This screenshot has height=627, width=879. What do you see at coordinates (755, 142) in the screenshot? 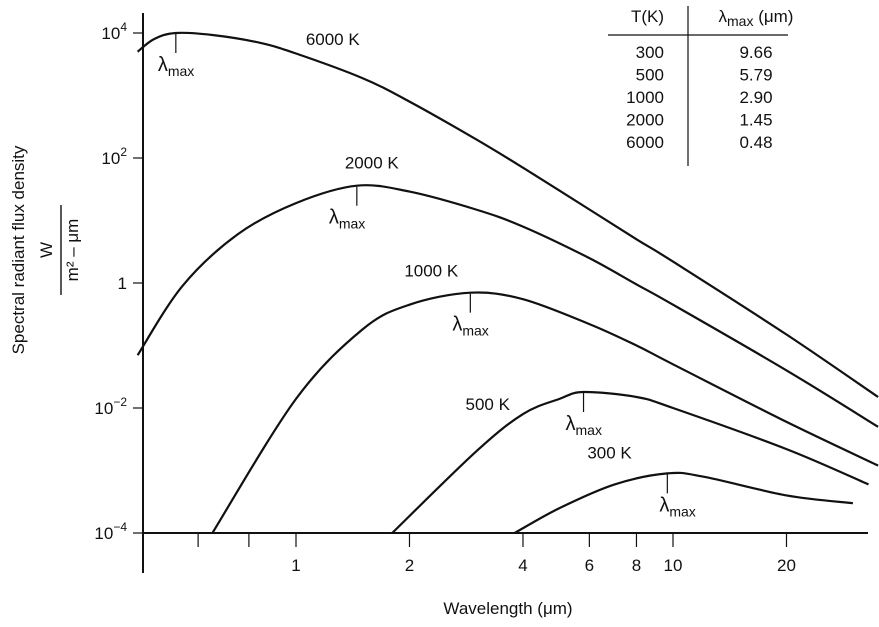
I see `table-cell-lambda: 0.48` at bounding box center [755, 142].